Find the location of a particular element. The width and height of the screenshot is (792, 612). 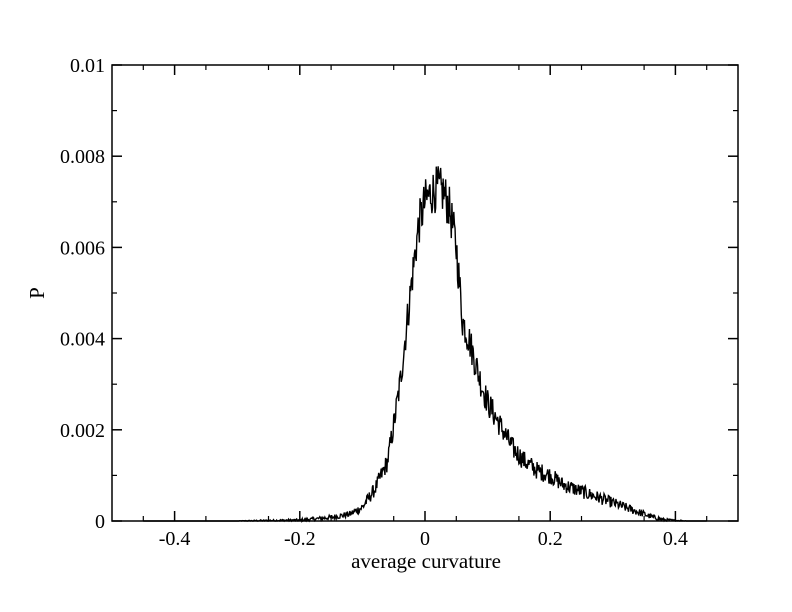

x-axis-label: average curvature is located at coordinates (426, 561).